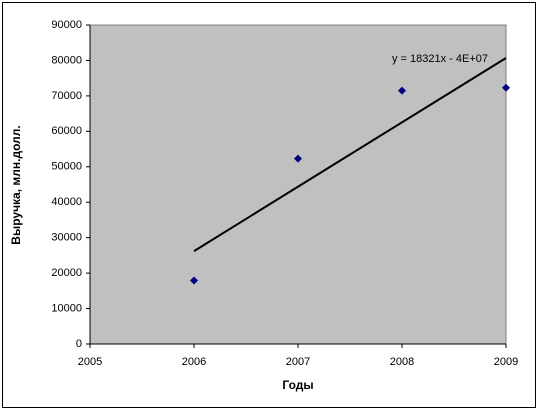  I want to click on x-tick-label: 2007, so click(298, 362).